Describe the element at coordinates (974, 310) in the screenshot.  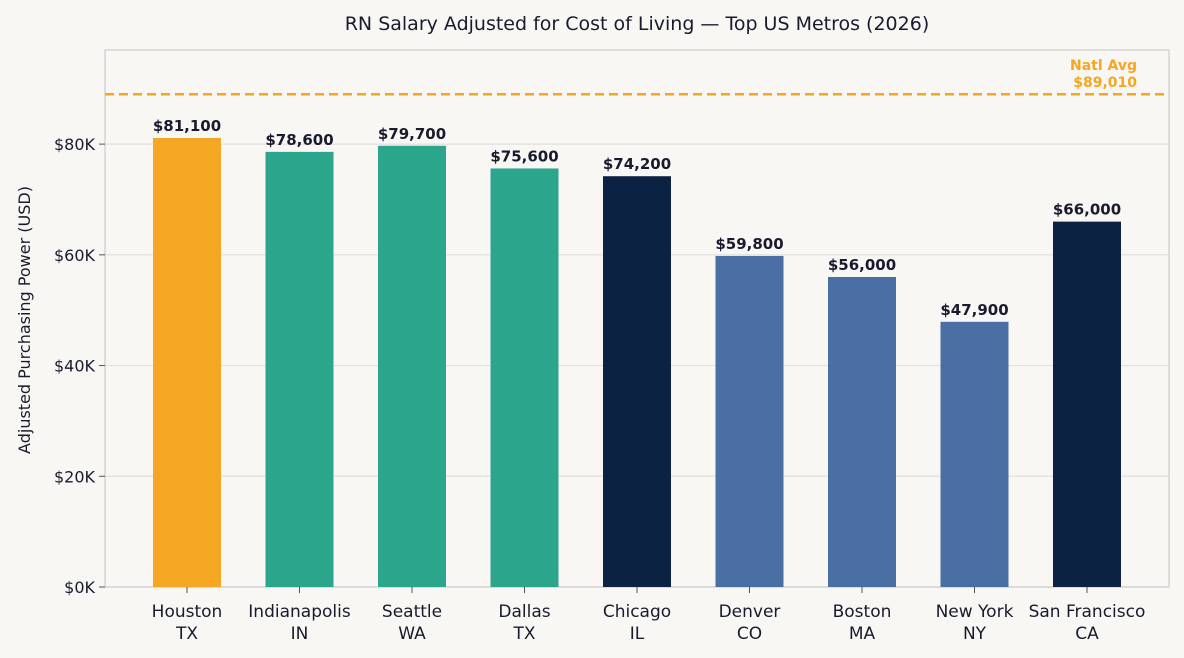
I see `bar-value-label: $47,900` at that location.